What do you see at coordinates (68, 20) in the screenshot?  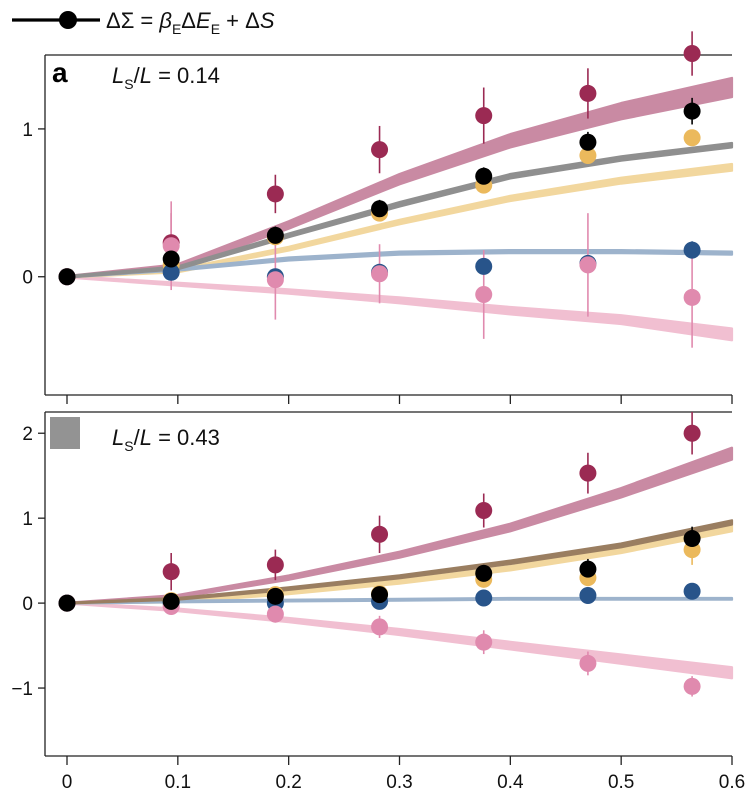 I see `legend-marker` at bounding box center [68, 20].